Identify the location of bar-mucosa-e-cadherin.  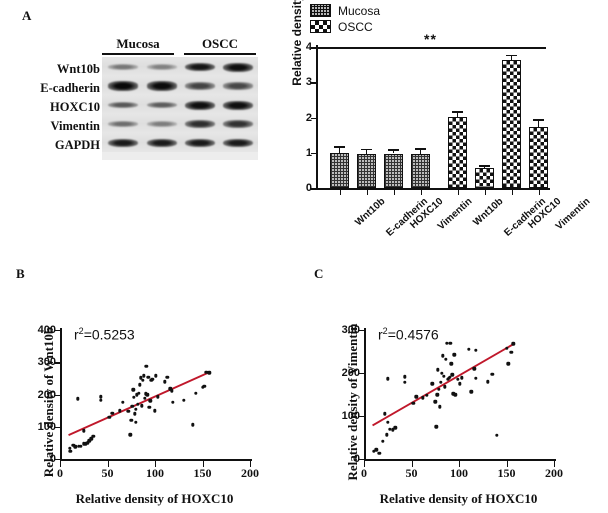
(366, 170).